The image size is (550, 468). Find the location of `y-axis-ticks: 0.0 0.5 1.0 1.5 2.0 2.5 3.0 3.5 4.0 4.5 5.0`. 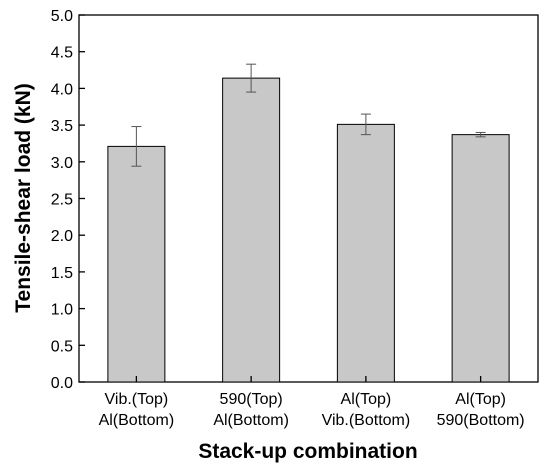

y-axis-ticks: 0.0 0.5 1.0 1.5 2.0 2.5 3.0 3.5 4.0 4.5 5.0 is located at coordinates (68, 200).